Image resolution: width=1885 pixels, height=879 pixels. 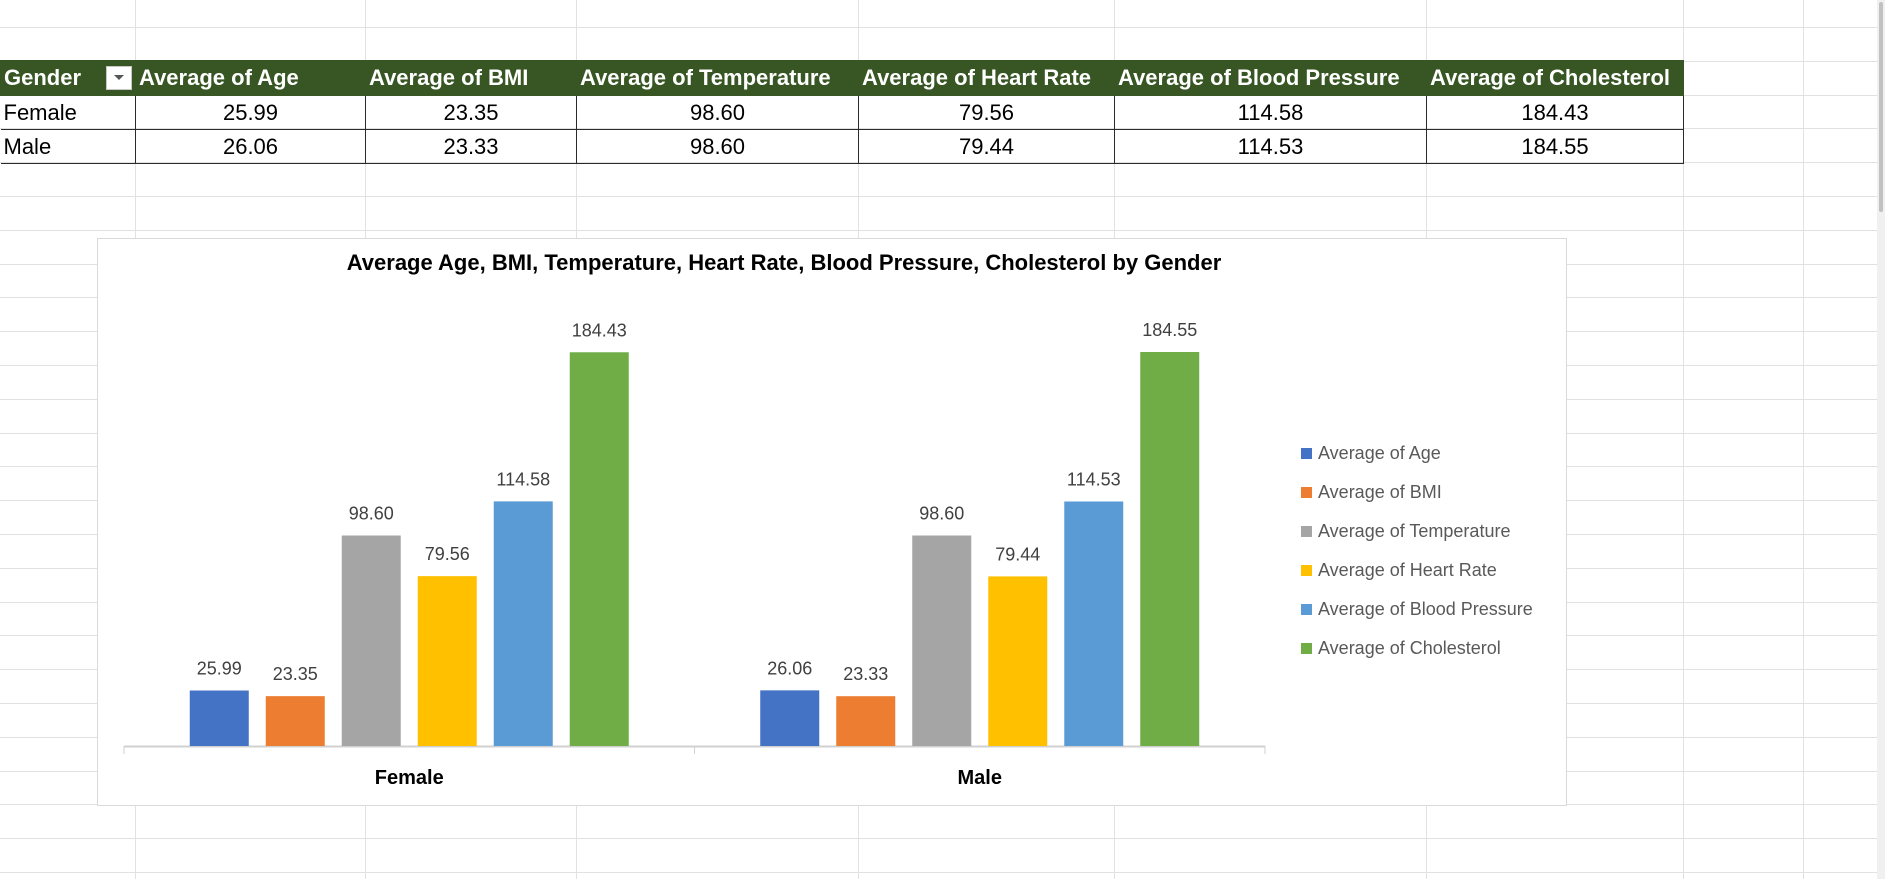 What do you see at coordinates (447, 554) in the screenshot?
I see `data-label: 79.56` at bounding box center [447, 554].